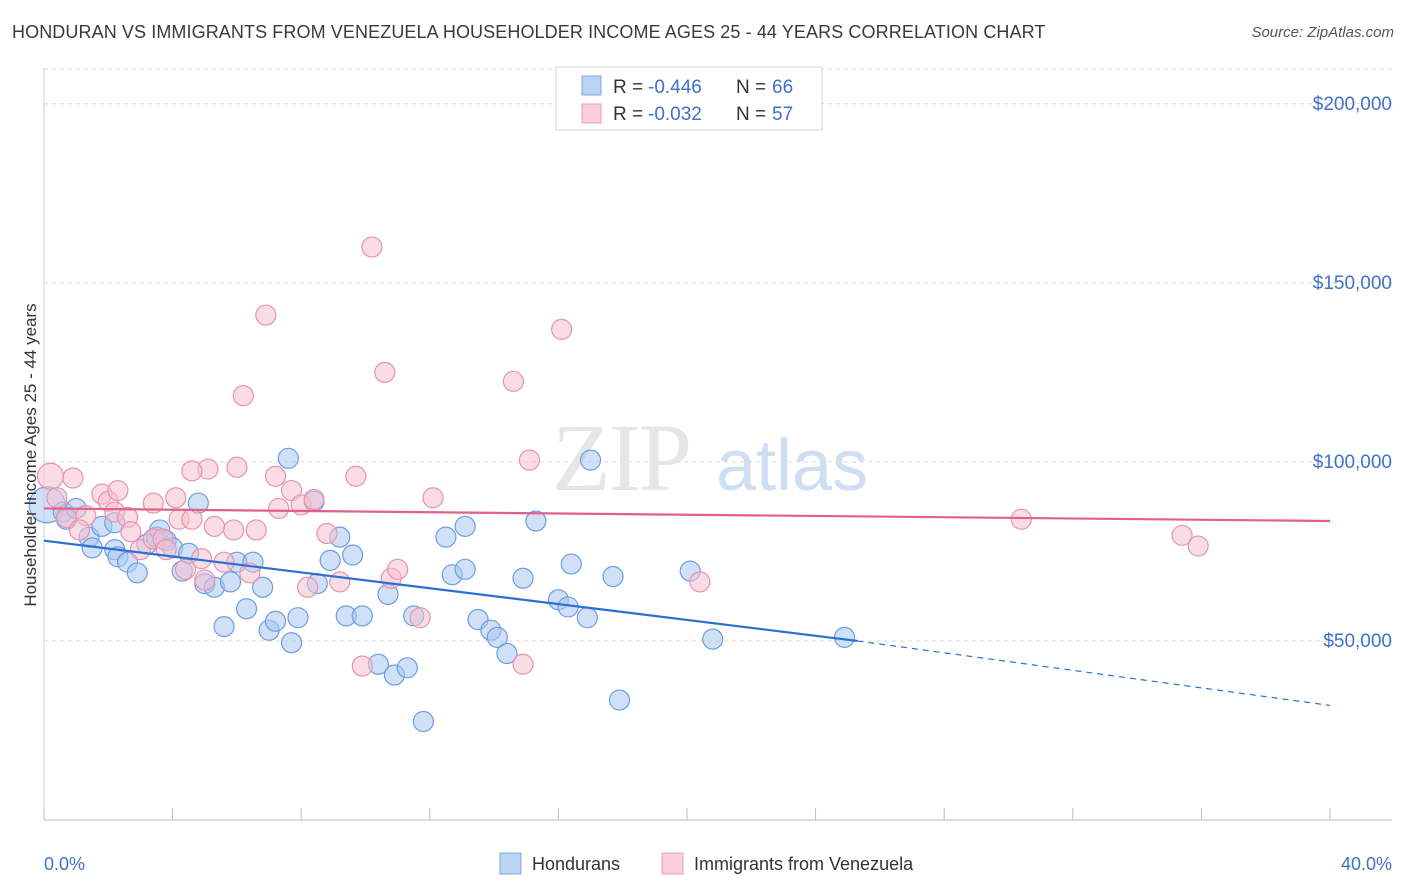 The height and width of the screenshot is (892, 1406). What do you see at coordinates (591, 85) in the screenshot?
I see `legend-swatch-hondurans` at bounding box center [591, 85].